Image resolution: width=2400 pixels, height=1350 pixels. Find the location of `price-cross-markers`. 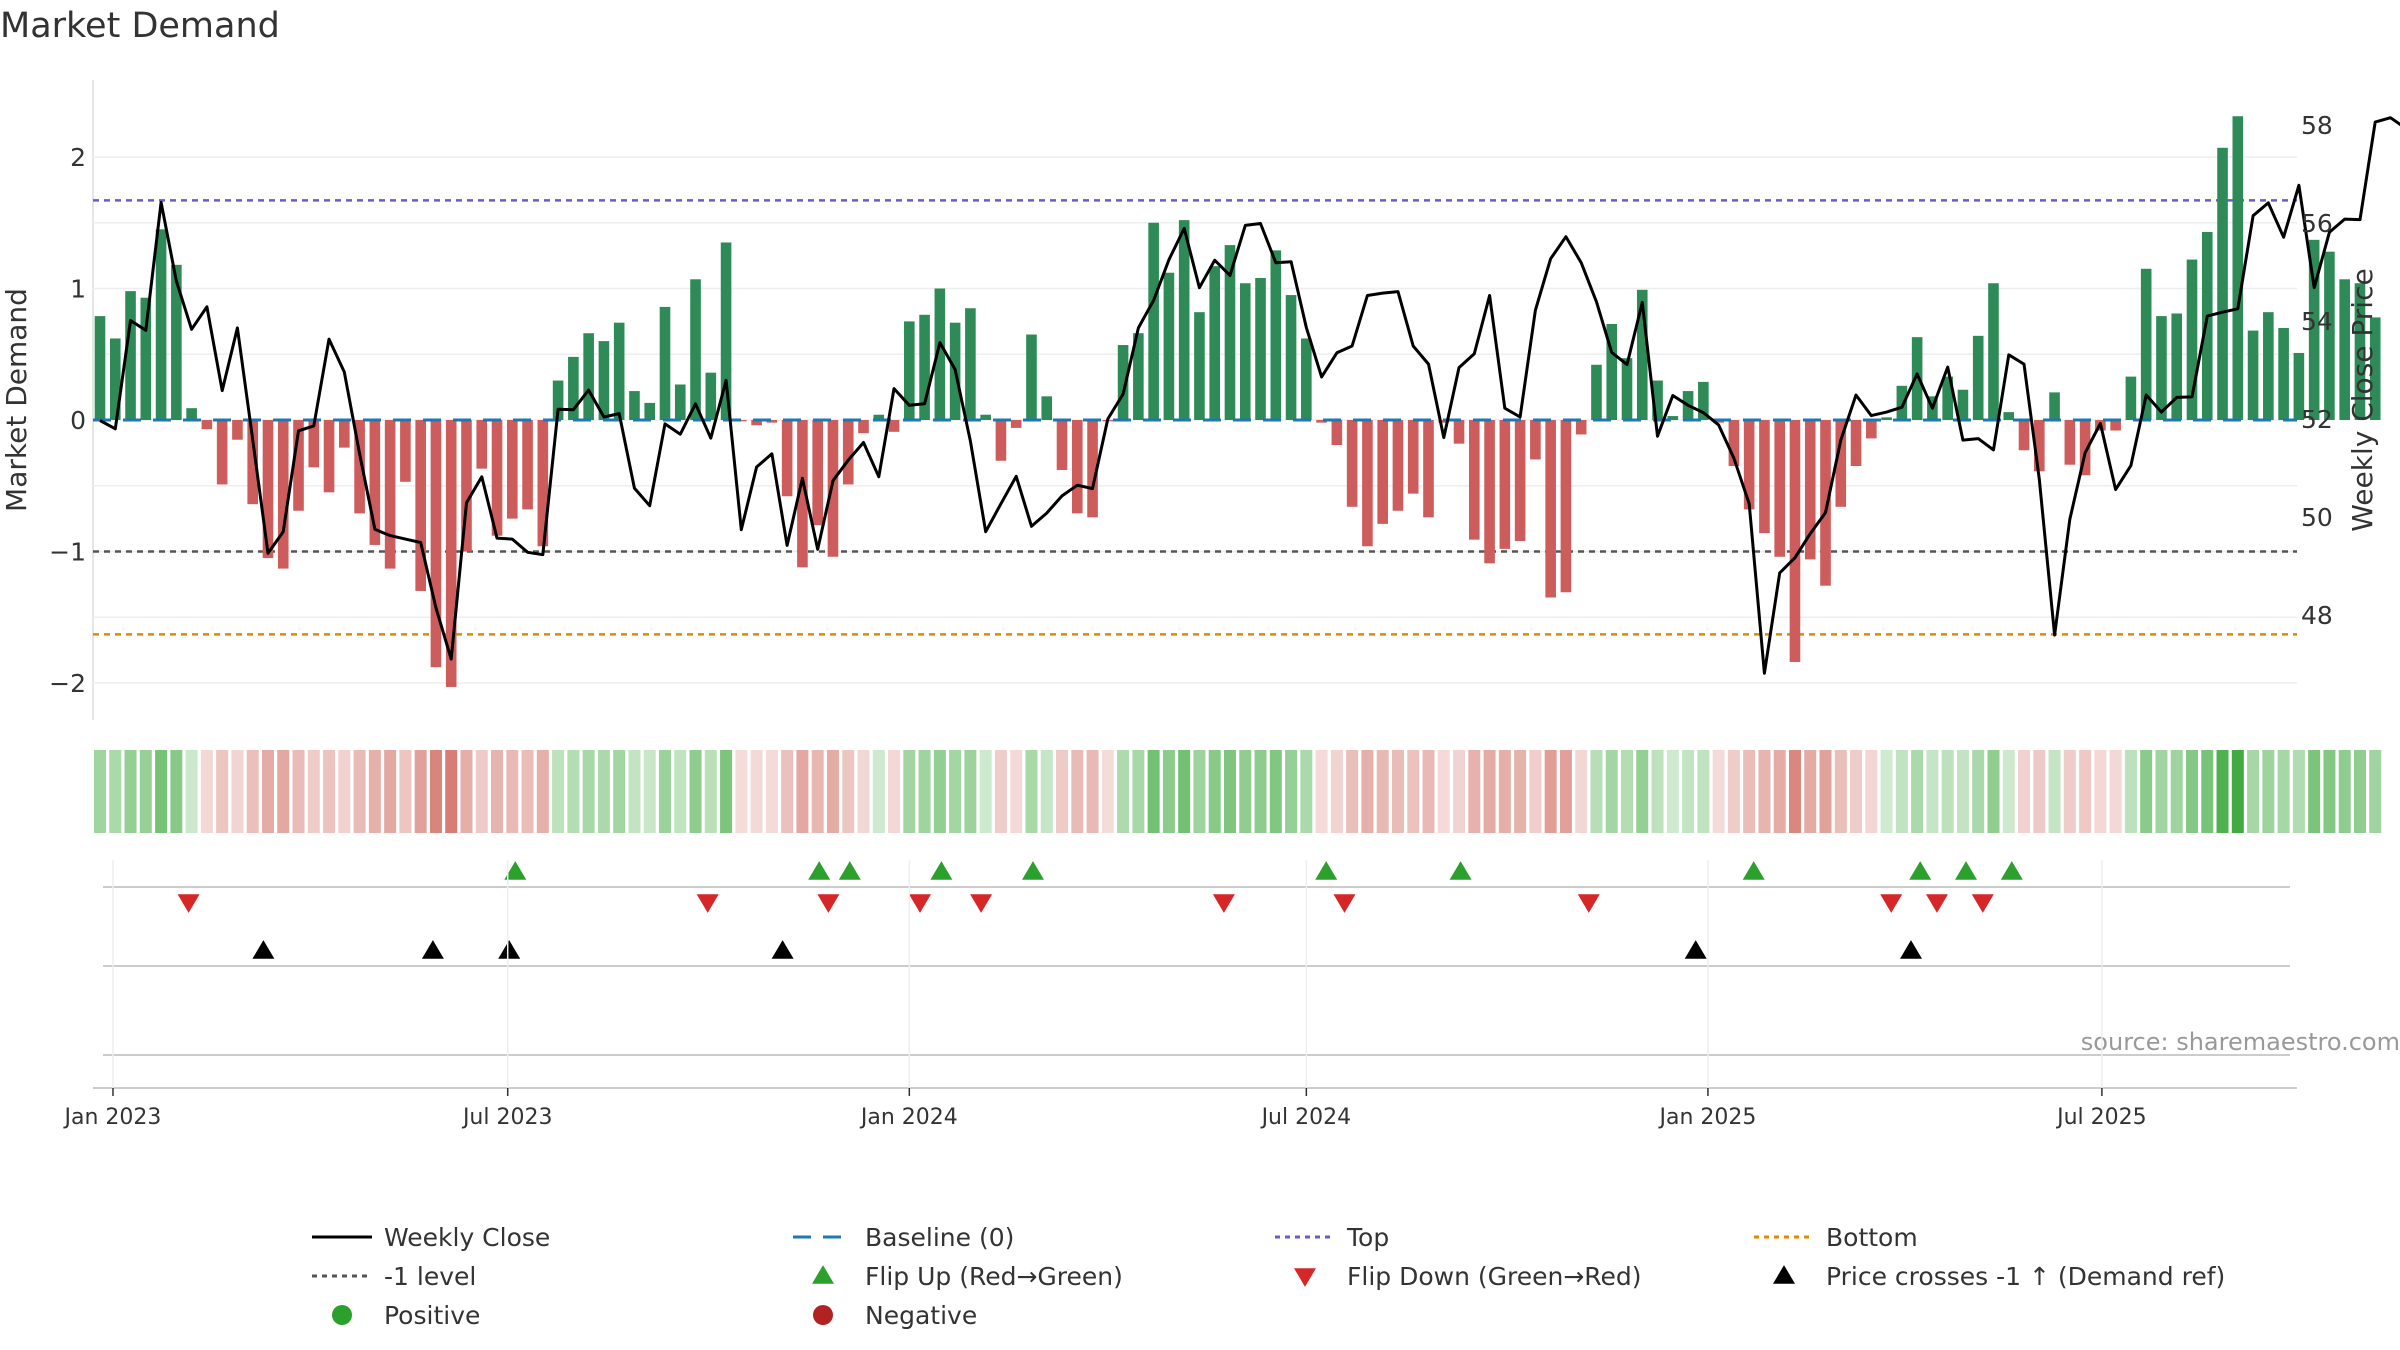

price-cross-markers is located at coordinates (1087, 949).